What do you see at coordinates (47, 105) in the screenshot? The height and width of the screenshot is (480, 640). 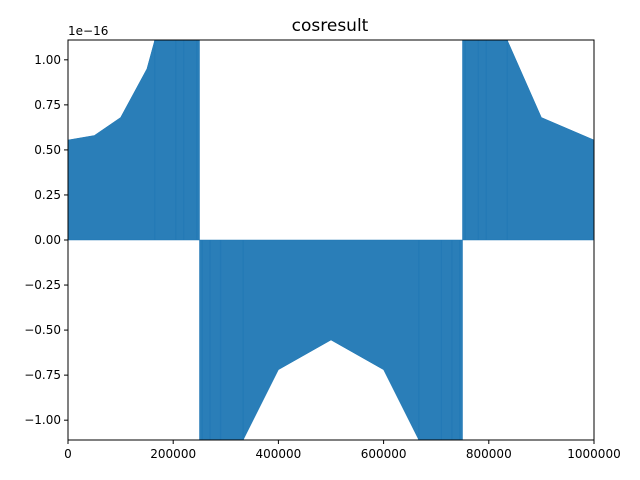 I see `y-tick-label: 0.75` at bounding box center [47, 105].